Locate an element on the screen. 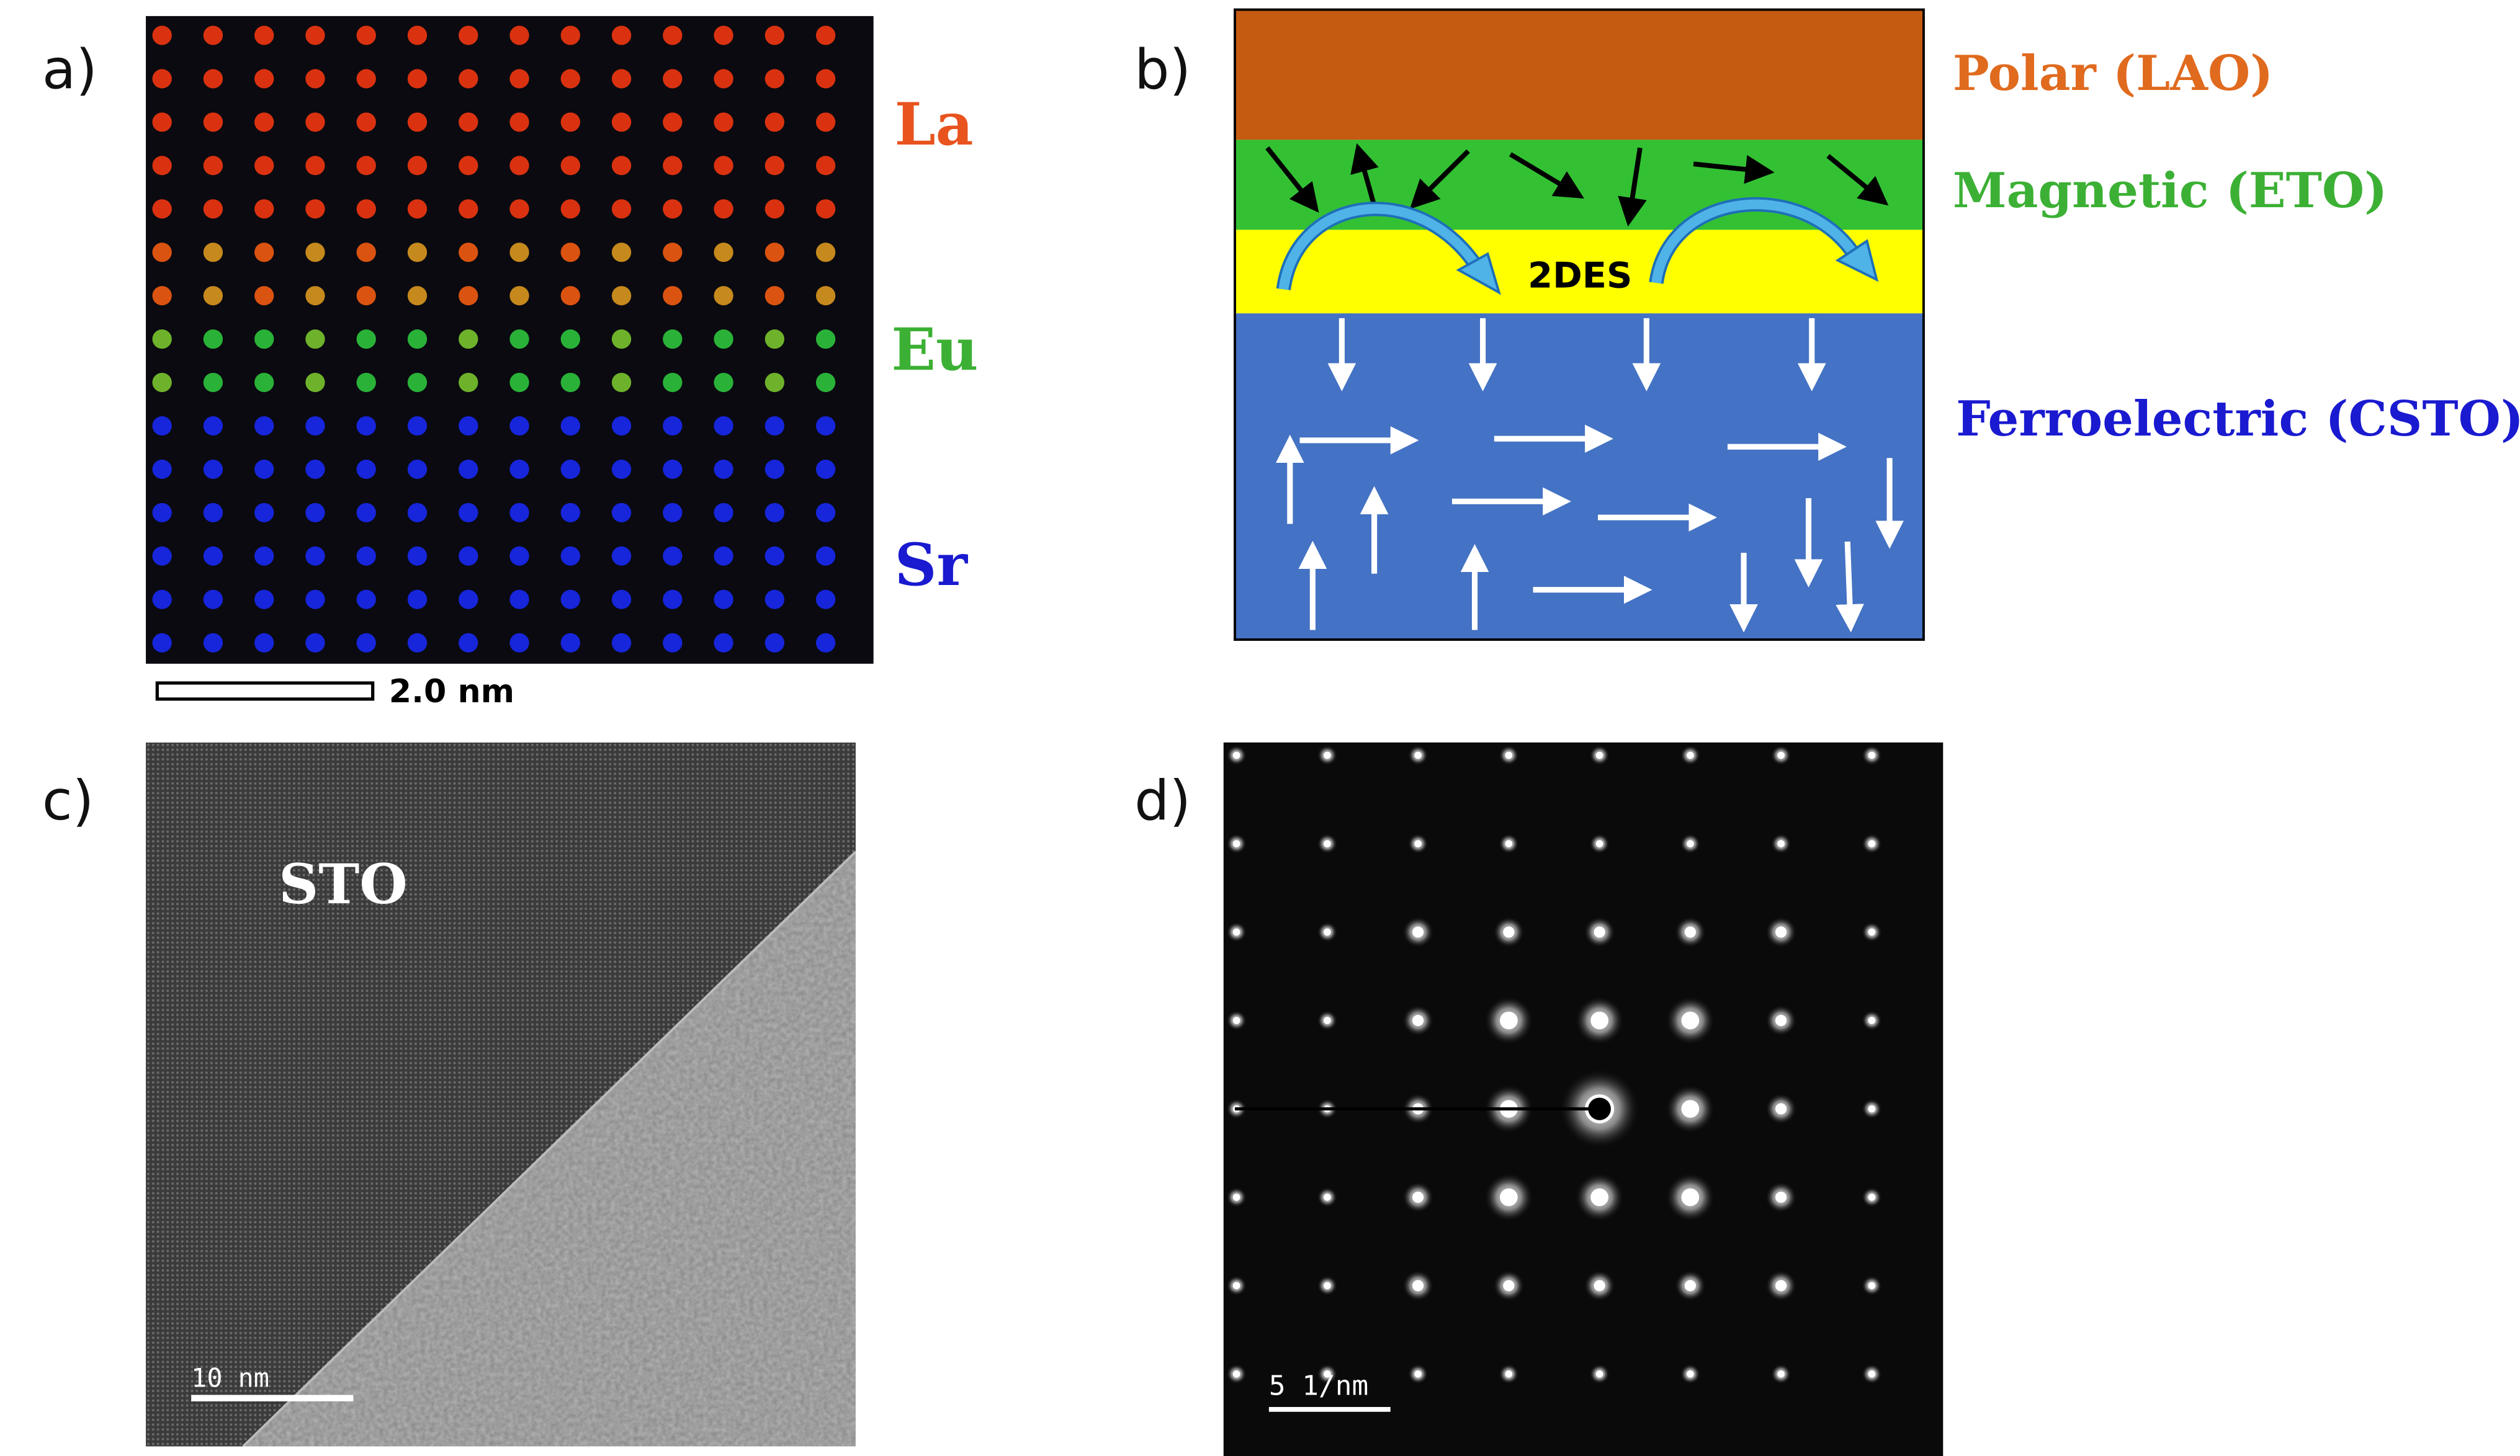 Image resolution: width=2520 pixels, height=1456 pixels. scale-bar is located at coordinates (265, 691).